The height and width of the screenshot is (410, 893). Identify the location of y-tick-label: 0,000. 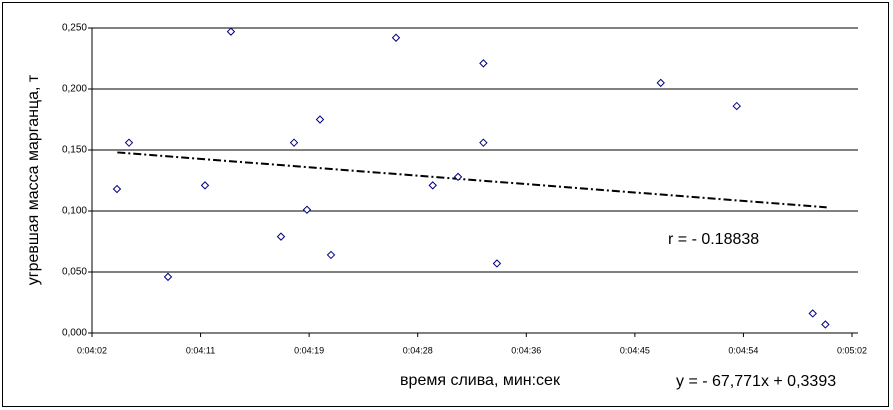
(74, 333).